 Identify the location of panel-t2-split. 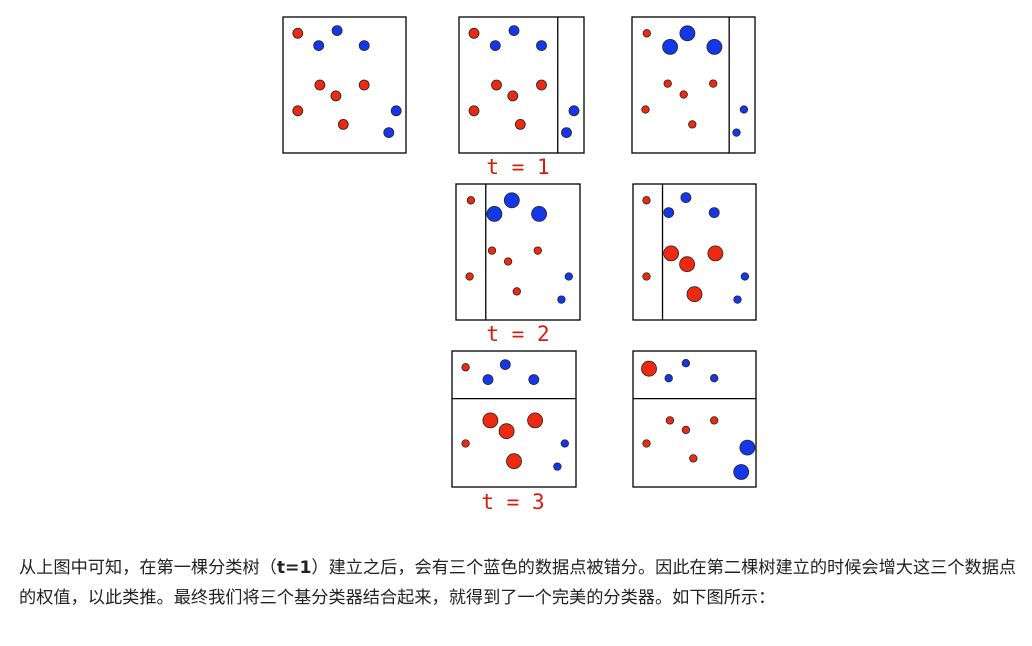
(518, 252).